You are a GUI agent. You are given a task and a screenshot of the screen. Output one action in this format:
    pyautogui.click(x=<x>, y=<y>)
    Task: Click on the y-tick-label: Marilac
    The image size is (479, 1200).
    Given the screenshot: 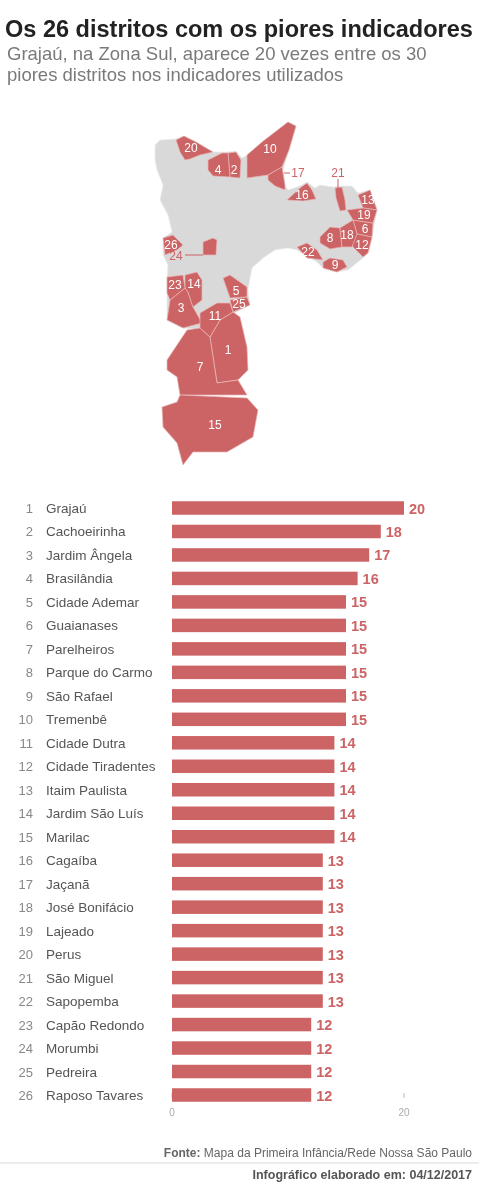 What is the action you would take?
    pyautogui.click(x=68, y=837)
    